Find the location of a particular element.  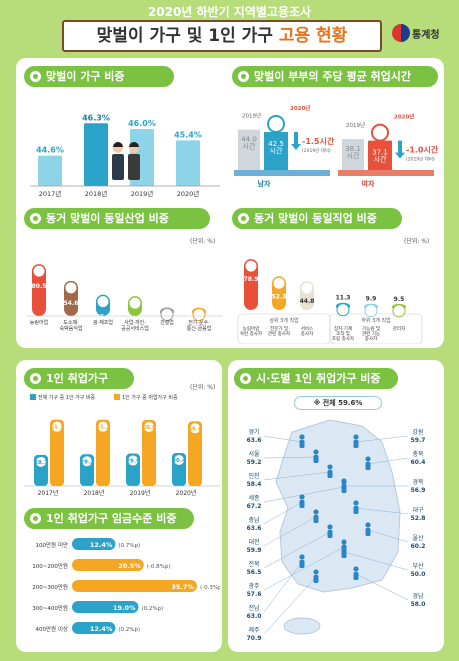

wage-value: 20.5% is located at coordinates (129, 566).